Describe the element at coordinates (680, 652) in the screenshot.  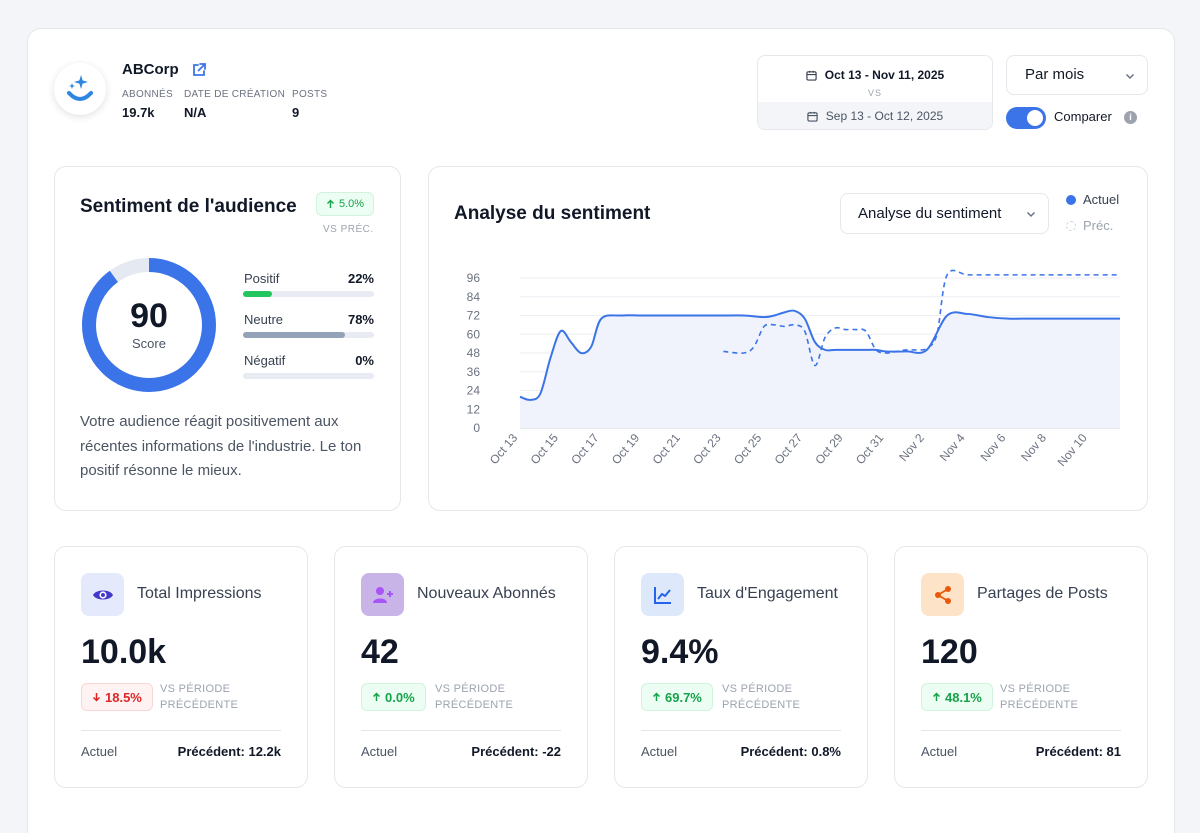
I see `stat-value: 9.4%` at that location.